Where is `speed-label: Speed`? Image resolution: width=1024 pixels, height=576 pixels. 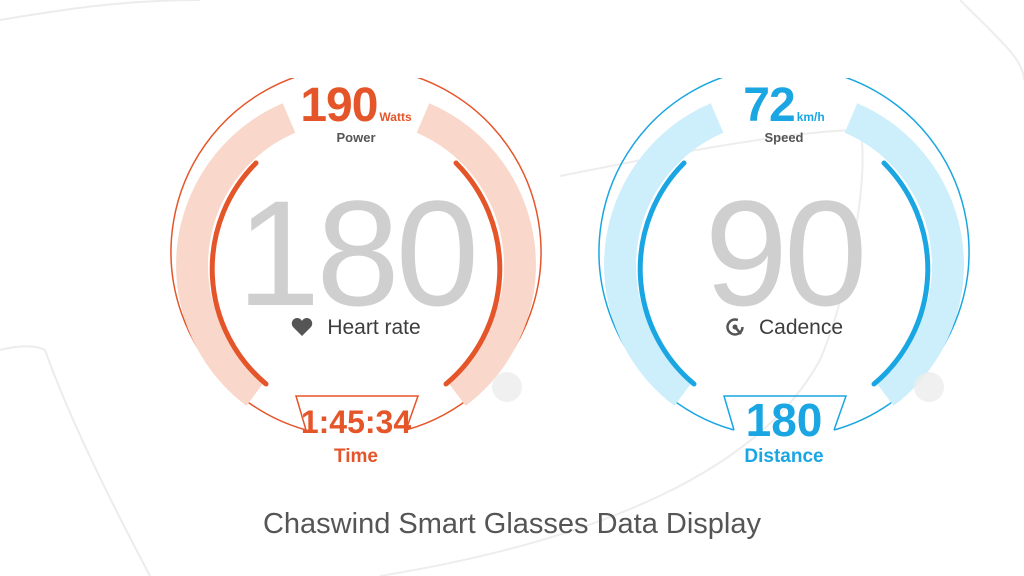
speed-label: Speed is located at coordinates (784, 137).